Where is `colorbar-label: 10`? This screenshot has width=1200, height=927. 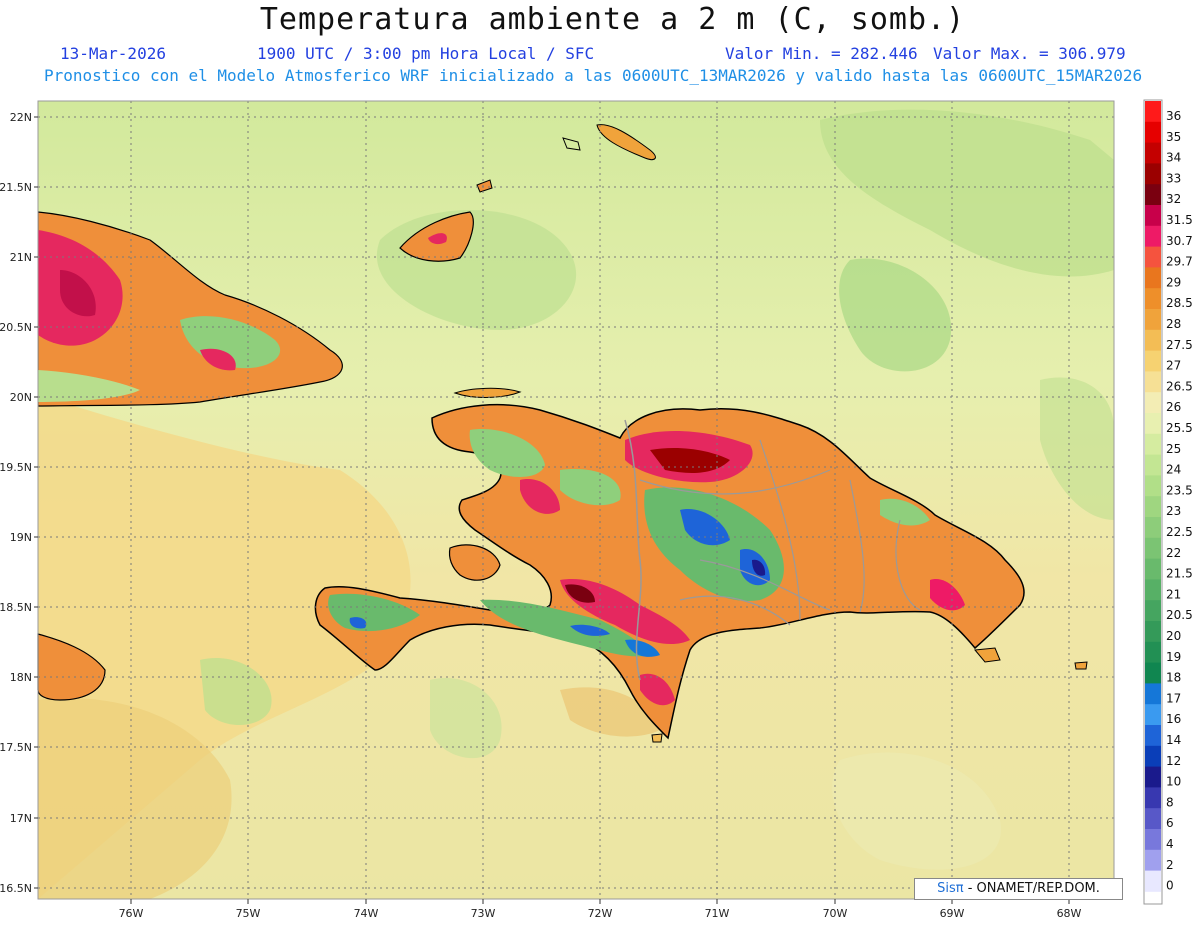
colorbar-label: 10 is located at coordinates (1173, 782).